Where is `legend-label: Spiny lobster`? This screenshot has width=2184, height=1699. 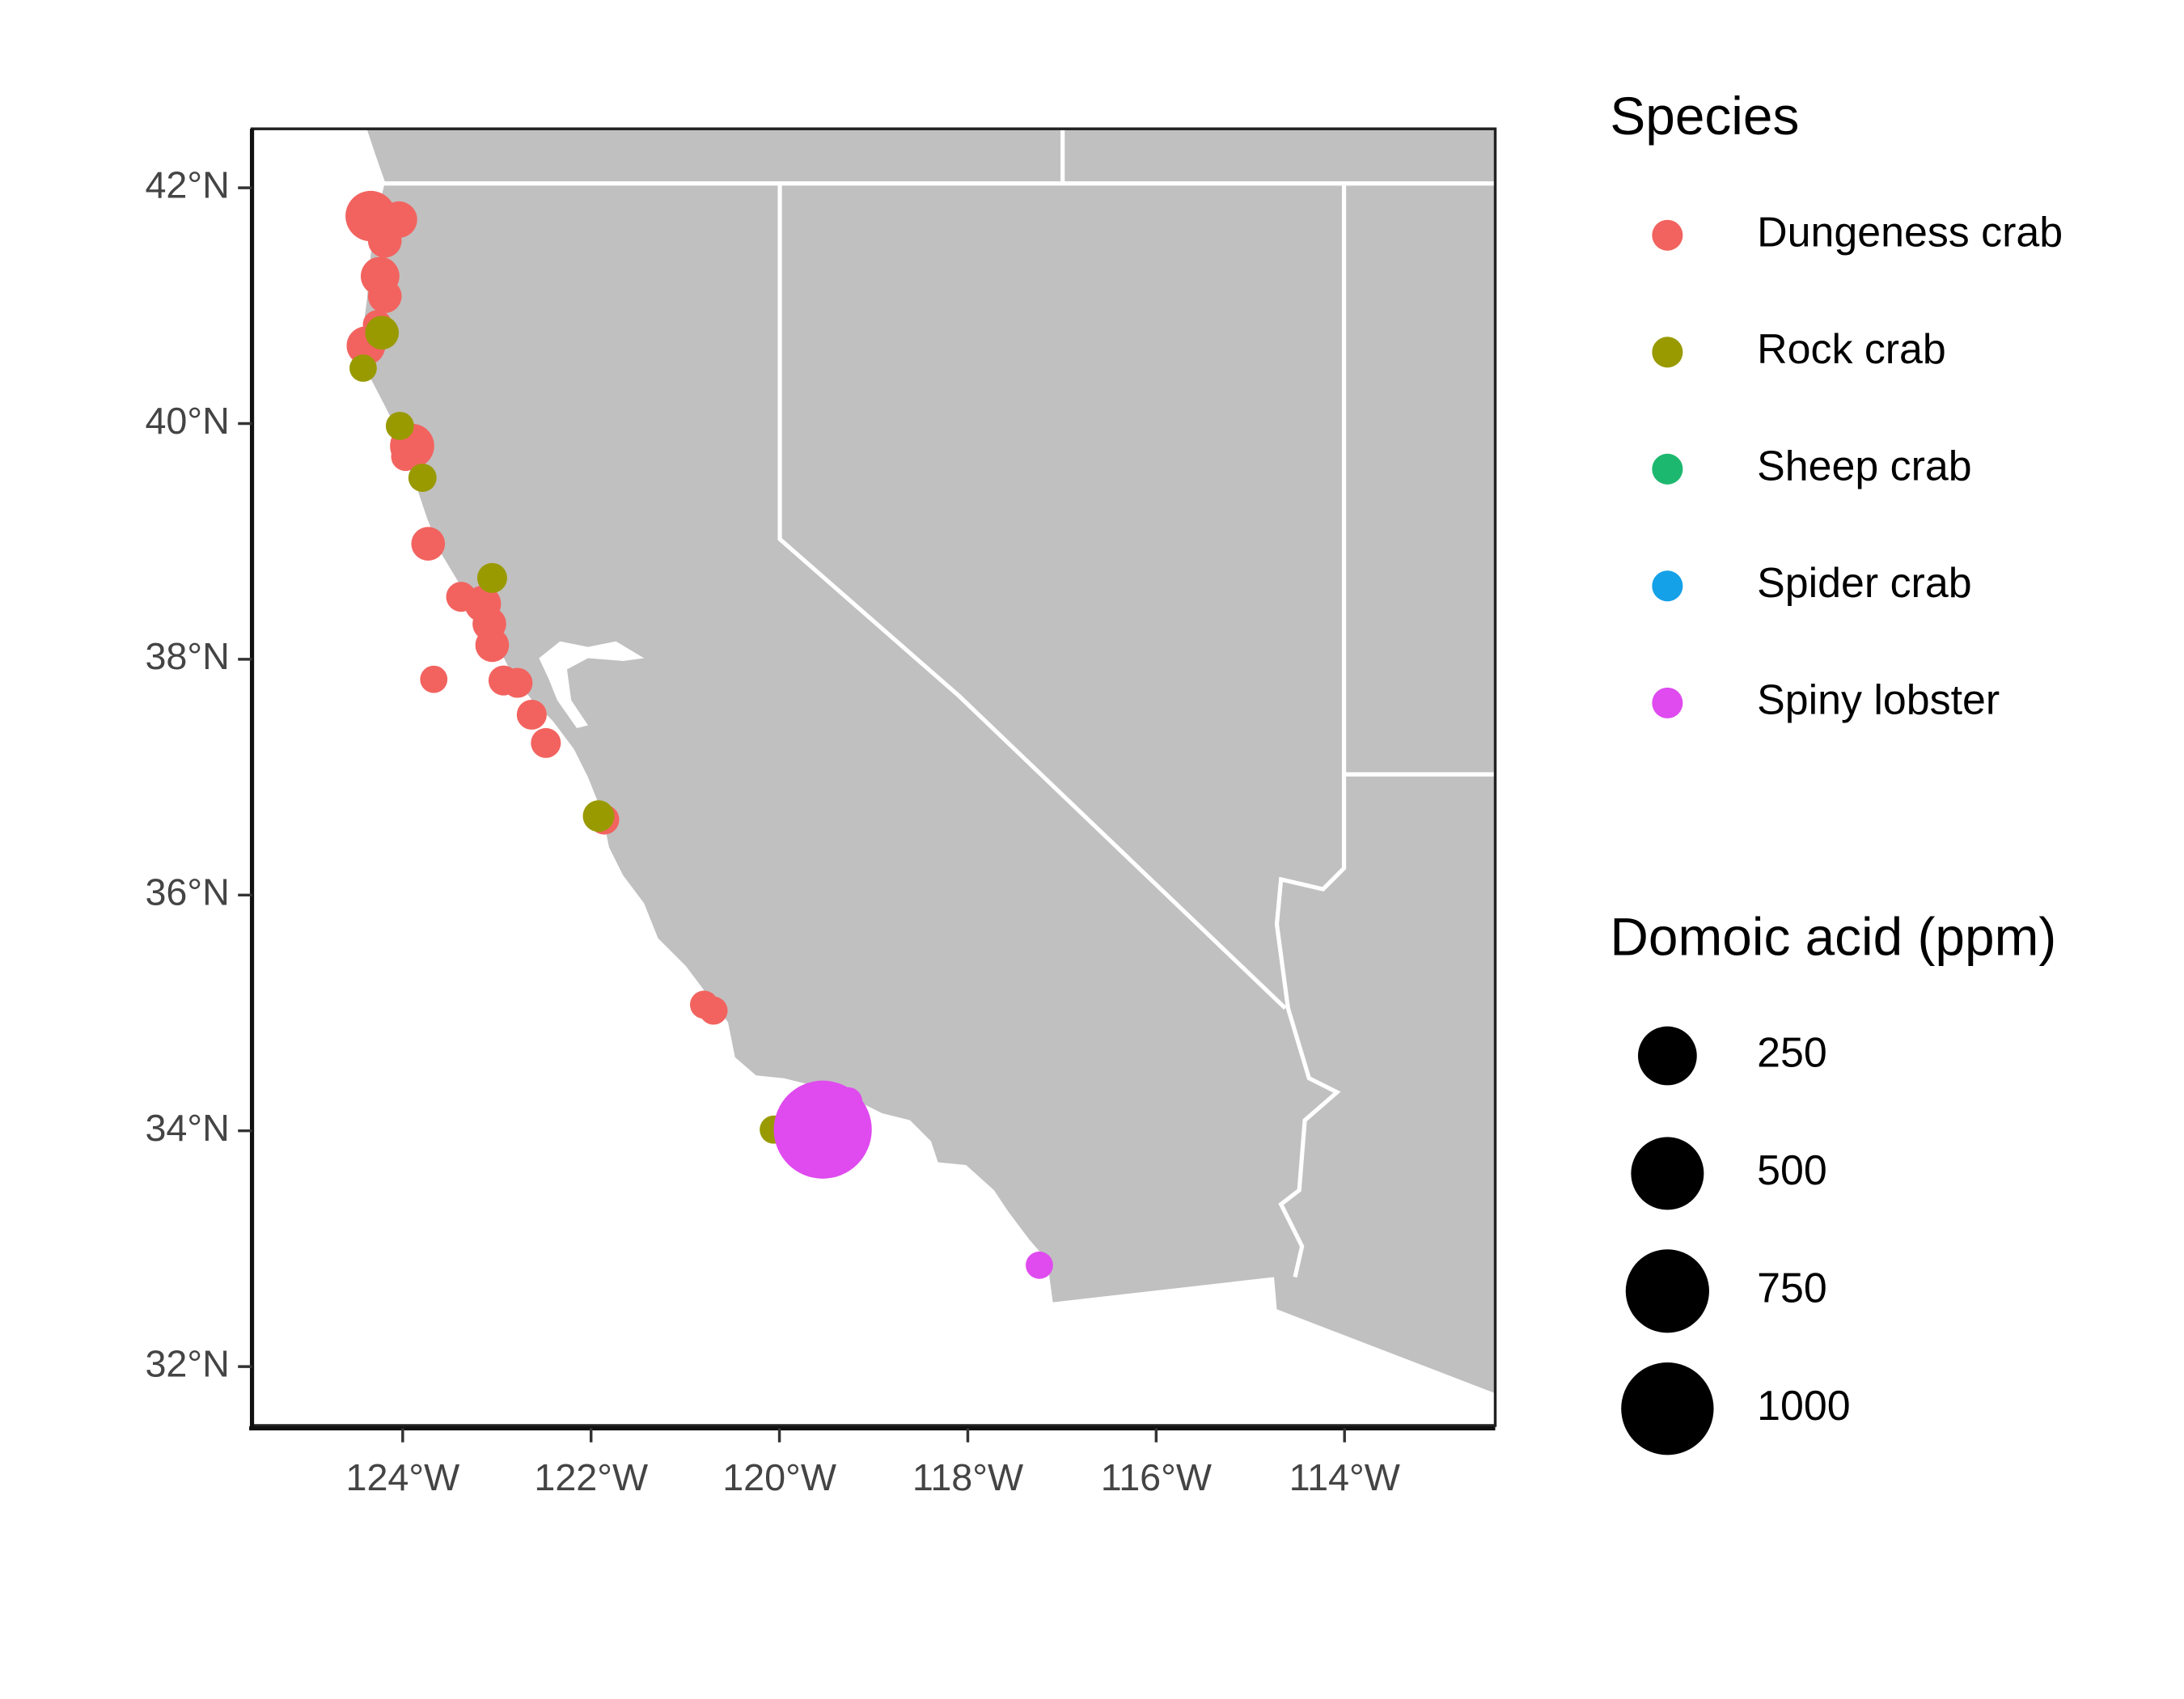 legend-label: Spiny lobster is located at coordinates (1878, 700).